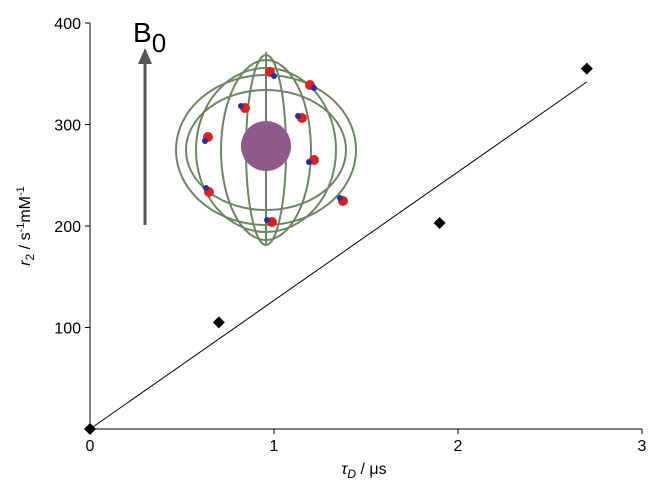  Describe the element at coordinates (67, 227) in the screenshot. I see `y-tick-label: 200` at that location.